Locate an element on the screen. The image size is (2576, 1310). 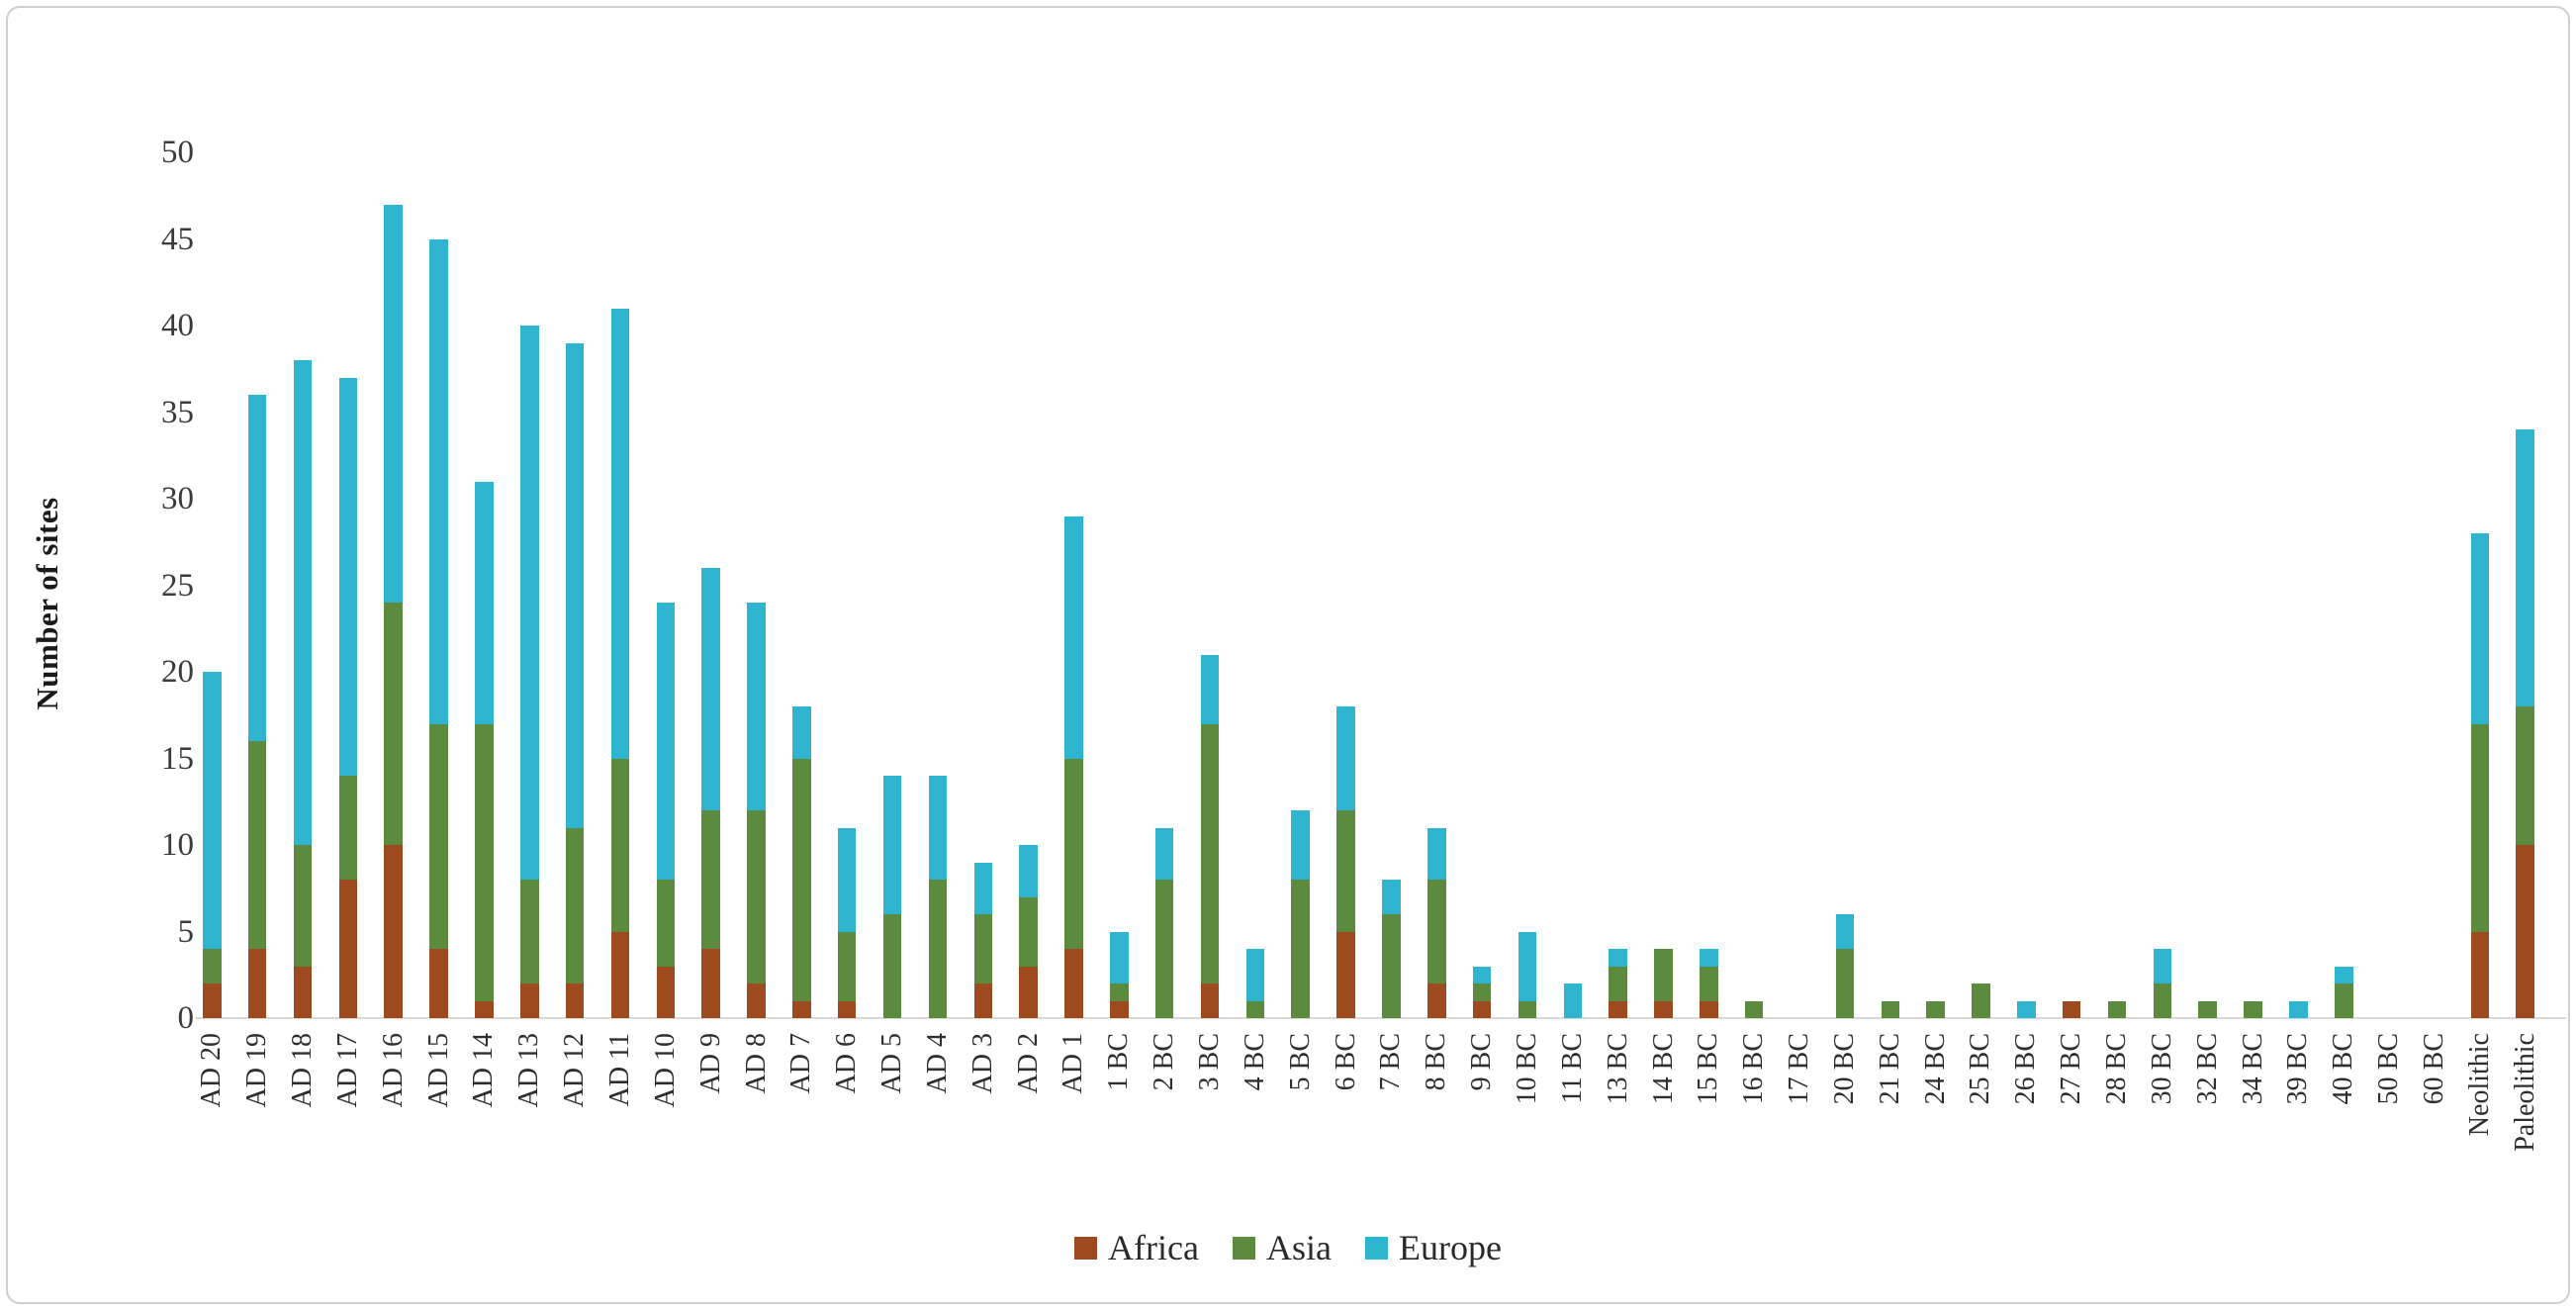
x-label-2-bc: 2 BC is located at coordinates (1164, 1062).